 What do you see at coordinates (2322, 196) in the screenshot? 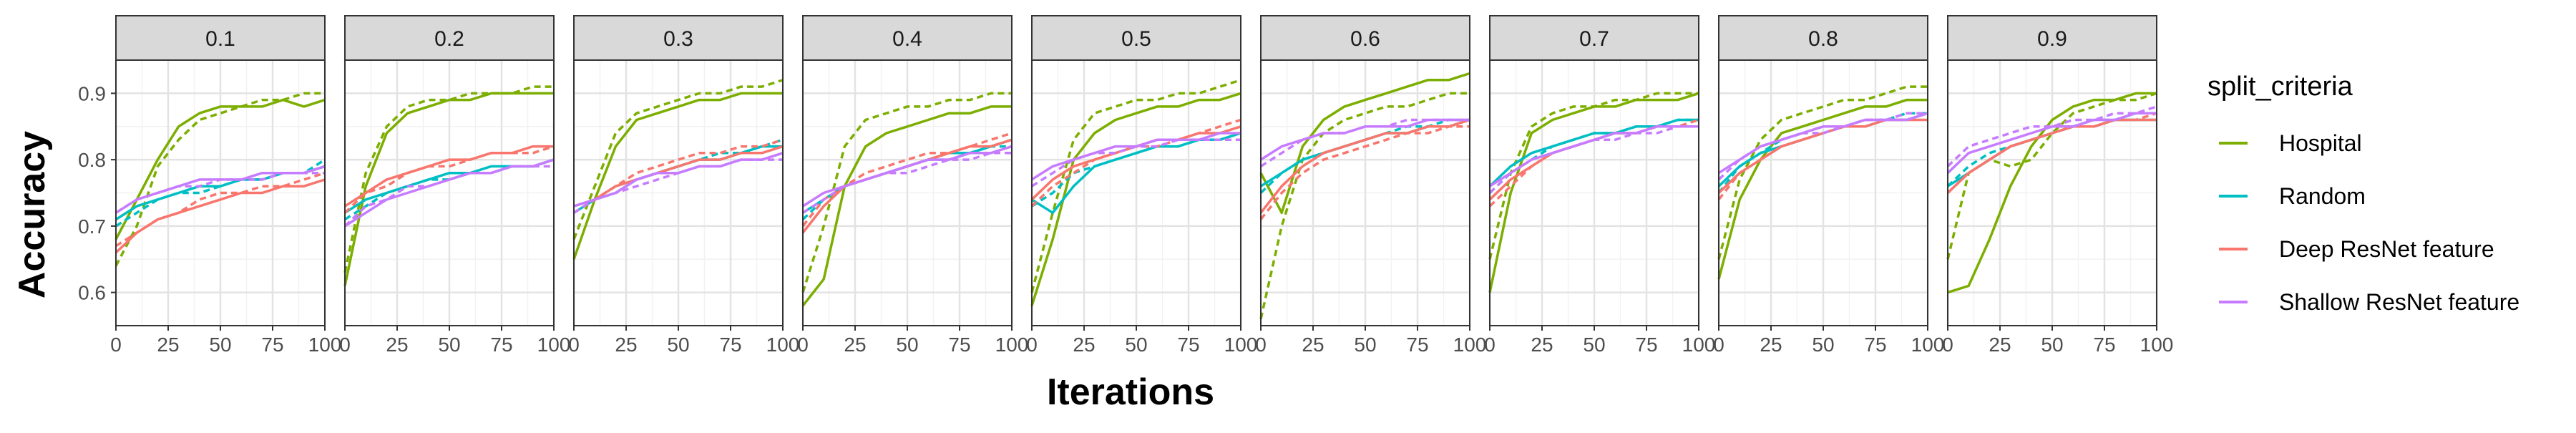
I see `legend-label: Random` at bounding box center [2322, 196].